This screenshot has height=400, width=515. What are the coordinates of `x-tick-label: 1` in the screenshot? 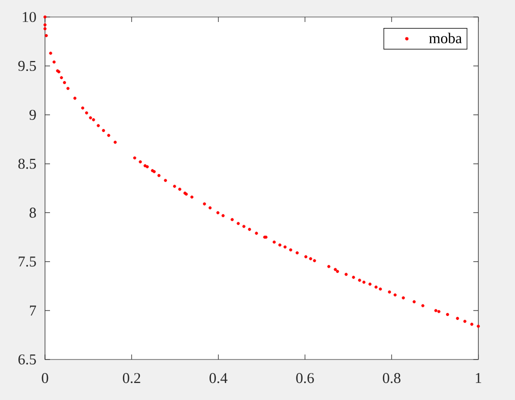 It's located at (479, 378).